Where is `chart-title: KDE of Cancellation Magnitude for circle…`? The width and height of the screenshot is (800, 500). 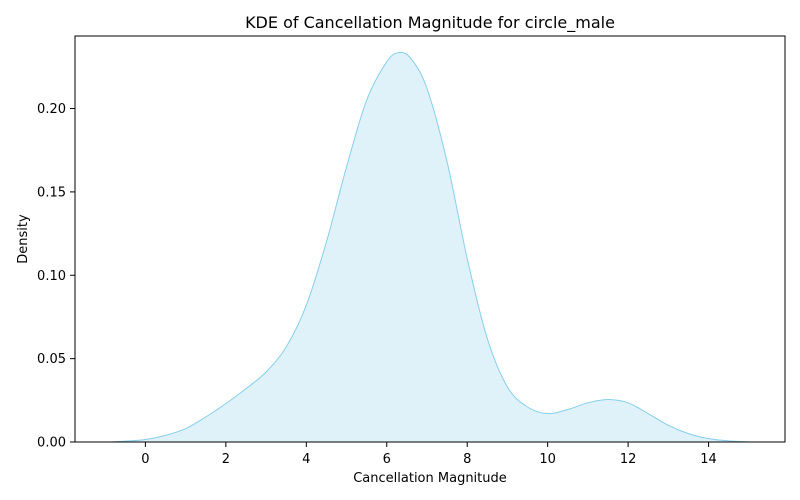 chart-title: KDE of Cancellation Magnitude for circle… is located at coordinates (430, 23).